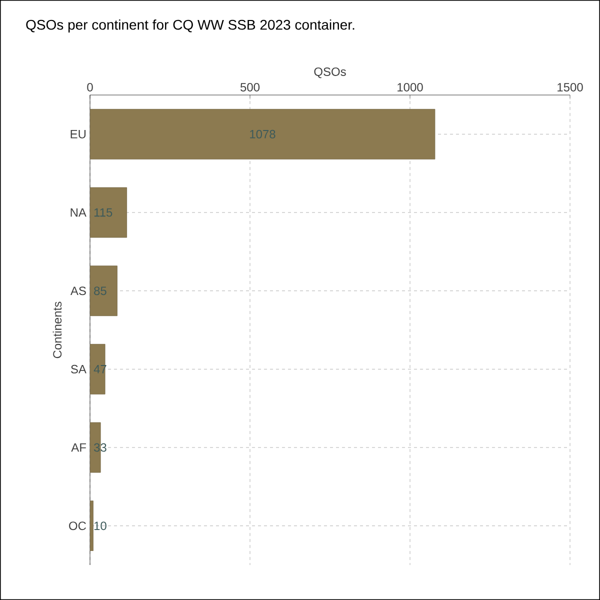 The image size is (600, 600). I want to click on y-tick-label: SA, so click(78, 369).